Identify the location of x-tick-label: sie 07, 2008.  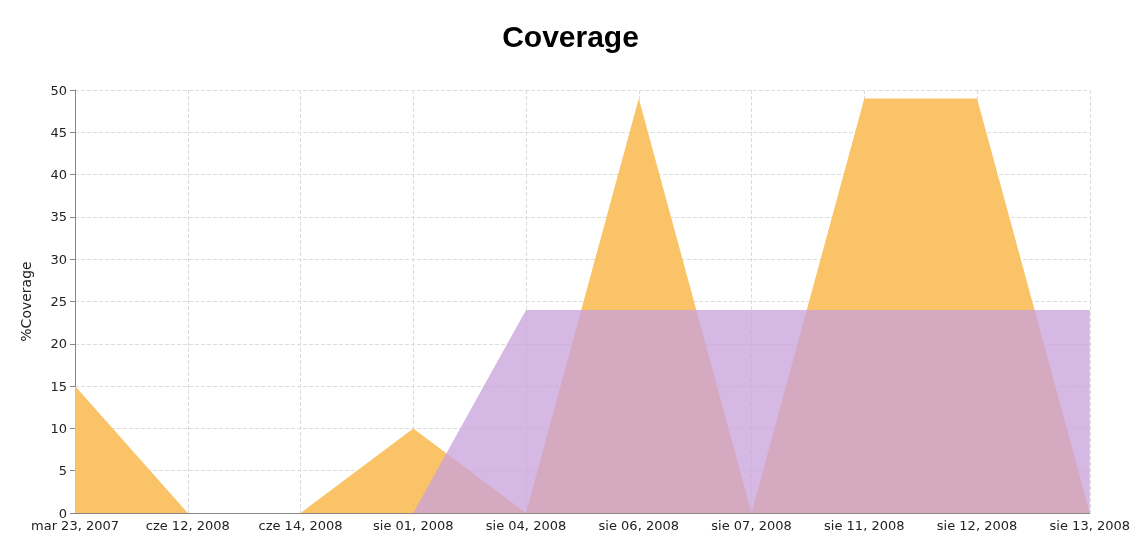
(751, 525).